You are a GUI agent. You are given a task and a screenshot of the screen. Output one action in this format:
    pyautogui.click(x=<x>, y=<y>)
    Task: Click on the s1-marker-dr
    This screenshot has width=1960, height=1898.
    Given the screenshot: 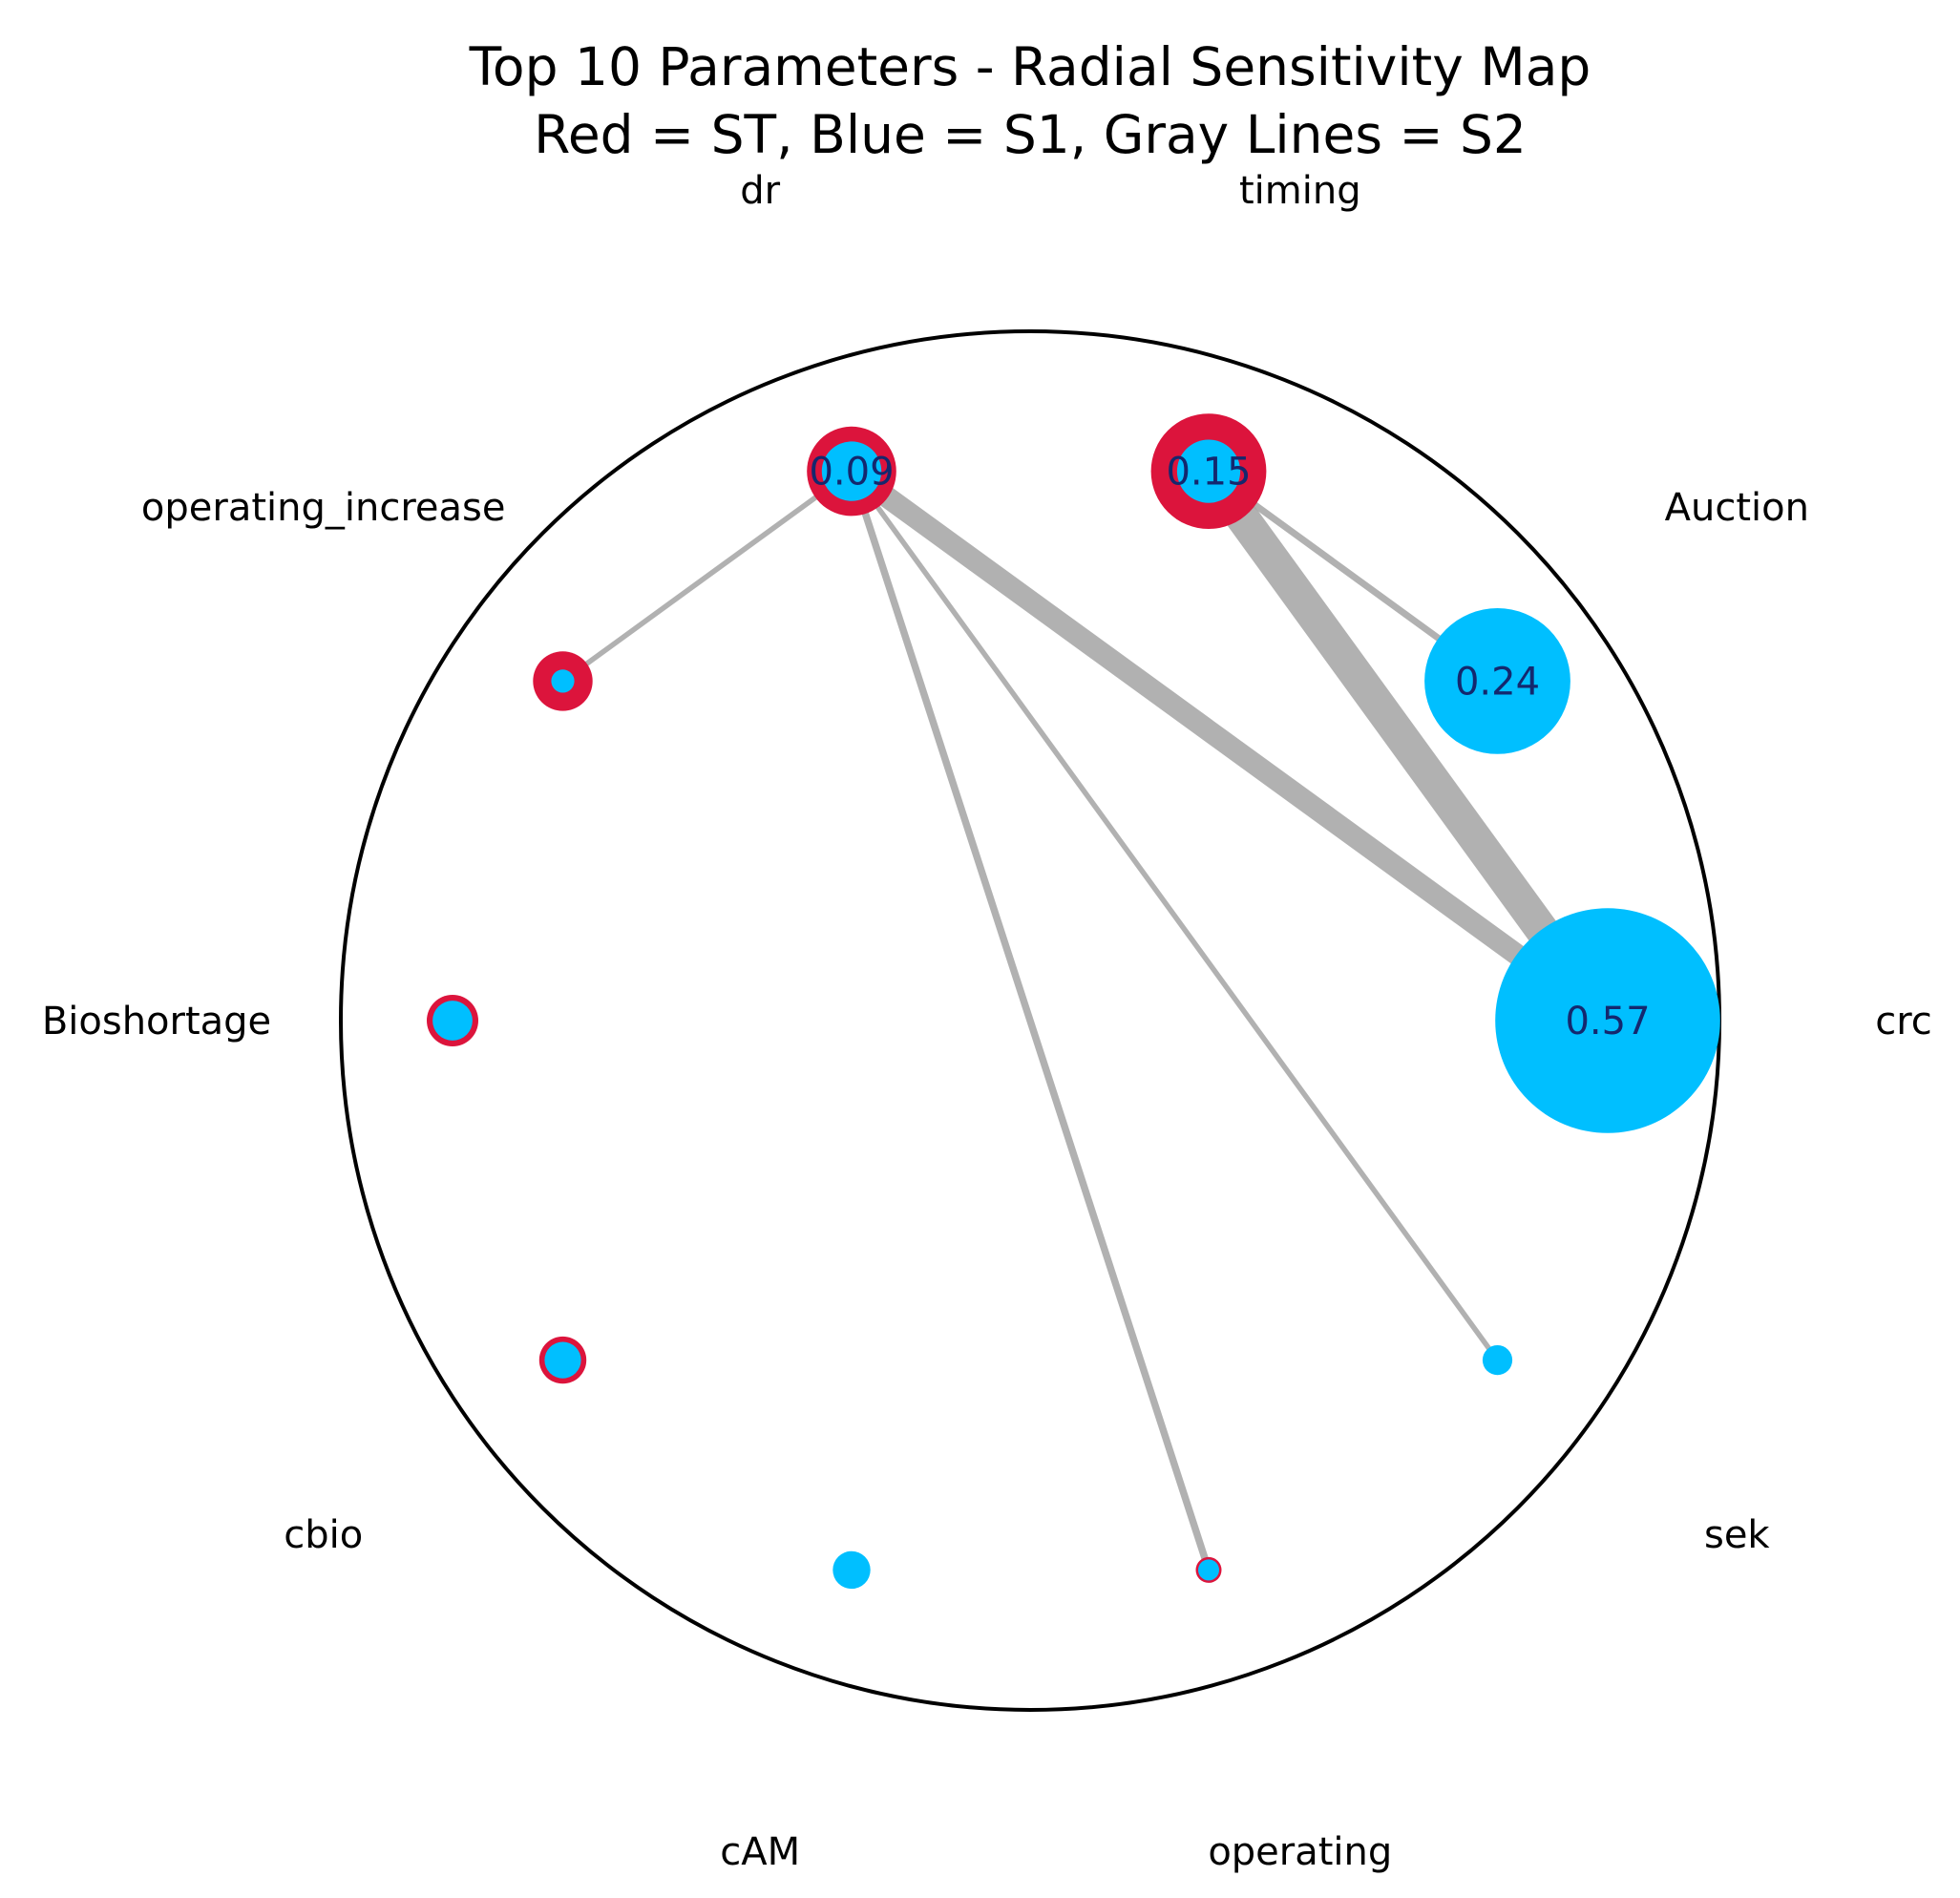 What is the action you would take?
    pyautogui.click(x=851, y=471)
    